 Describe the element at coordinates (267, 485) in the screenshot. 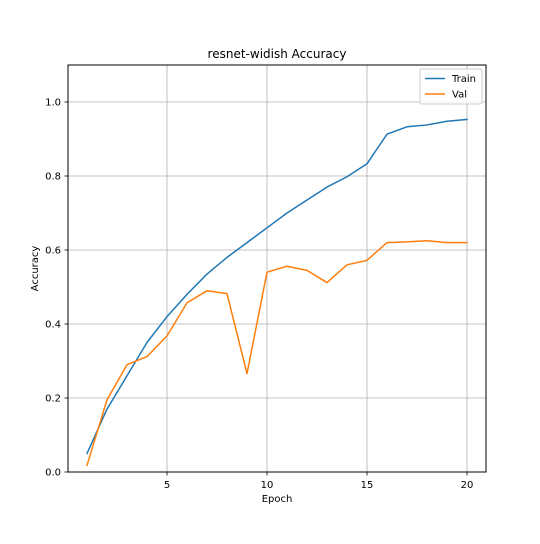

I see `x-tick-label-1: 10` at that location.